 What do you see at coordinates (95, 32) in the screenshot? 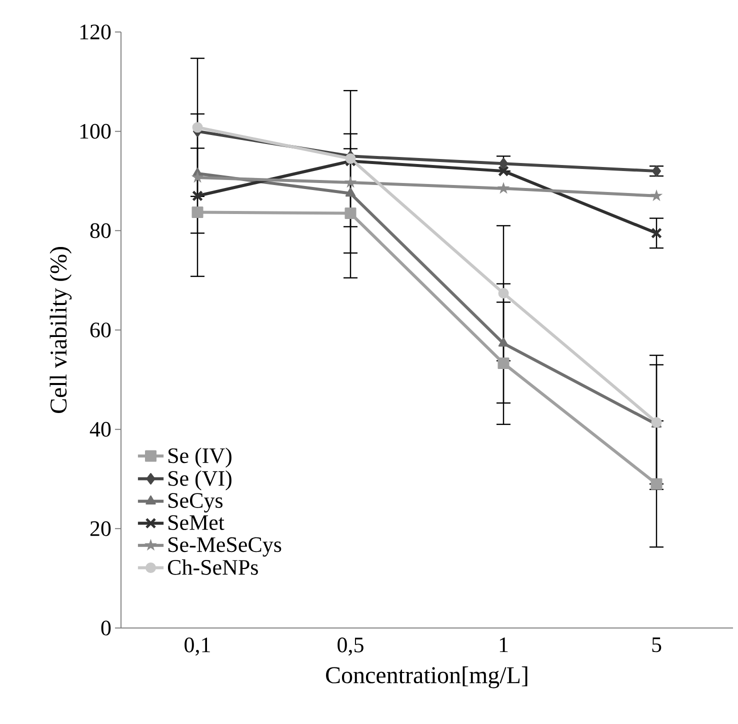
I see `y-tick-label: 120` at bounding box center [95, 32].